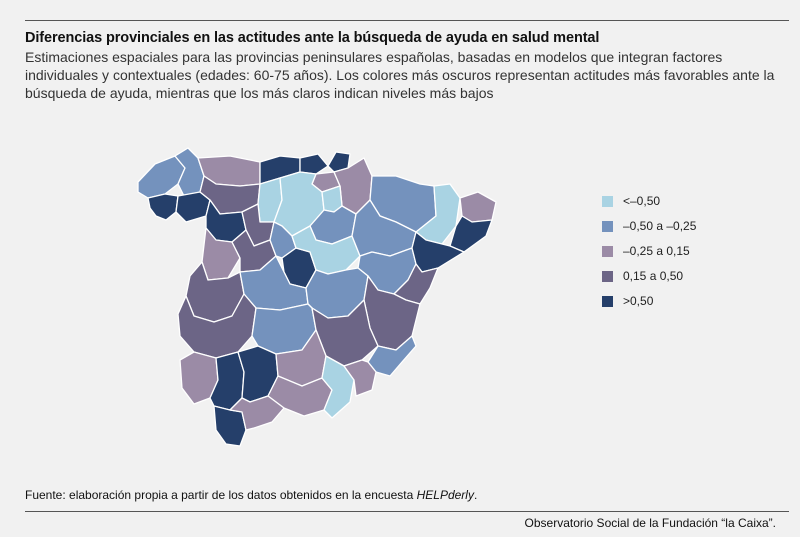 This screenshot has width=800, height=537. Describe the element at coordinates (638, 301) in the screenshot. I see `legend-label: >0,50` at that location.